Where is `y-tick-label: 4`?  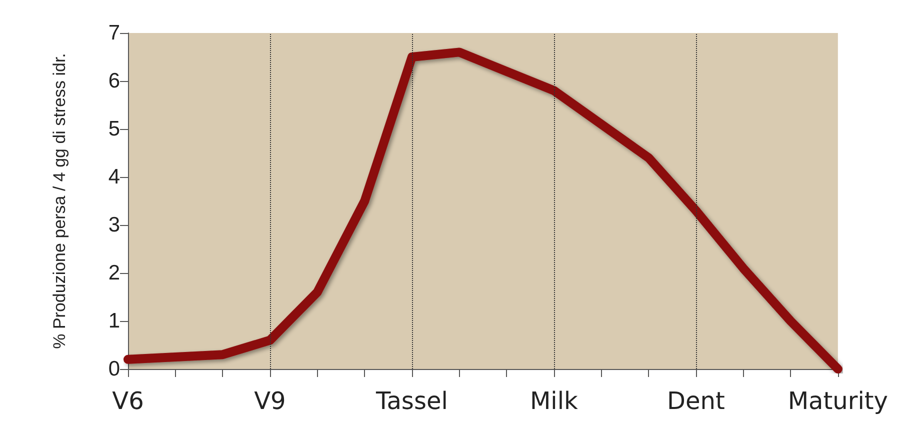
y-tick-label: 4 is located at coordinates (114, 177).